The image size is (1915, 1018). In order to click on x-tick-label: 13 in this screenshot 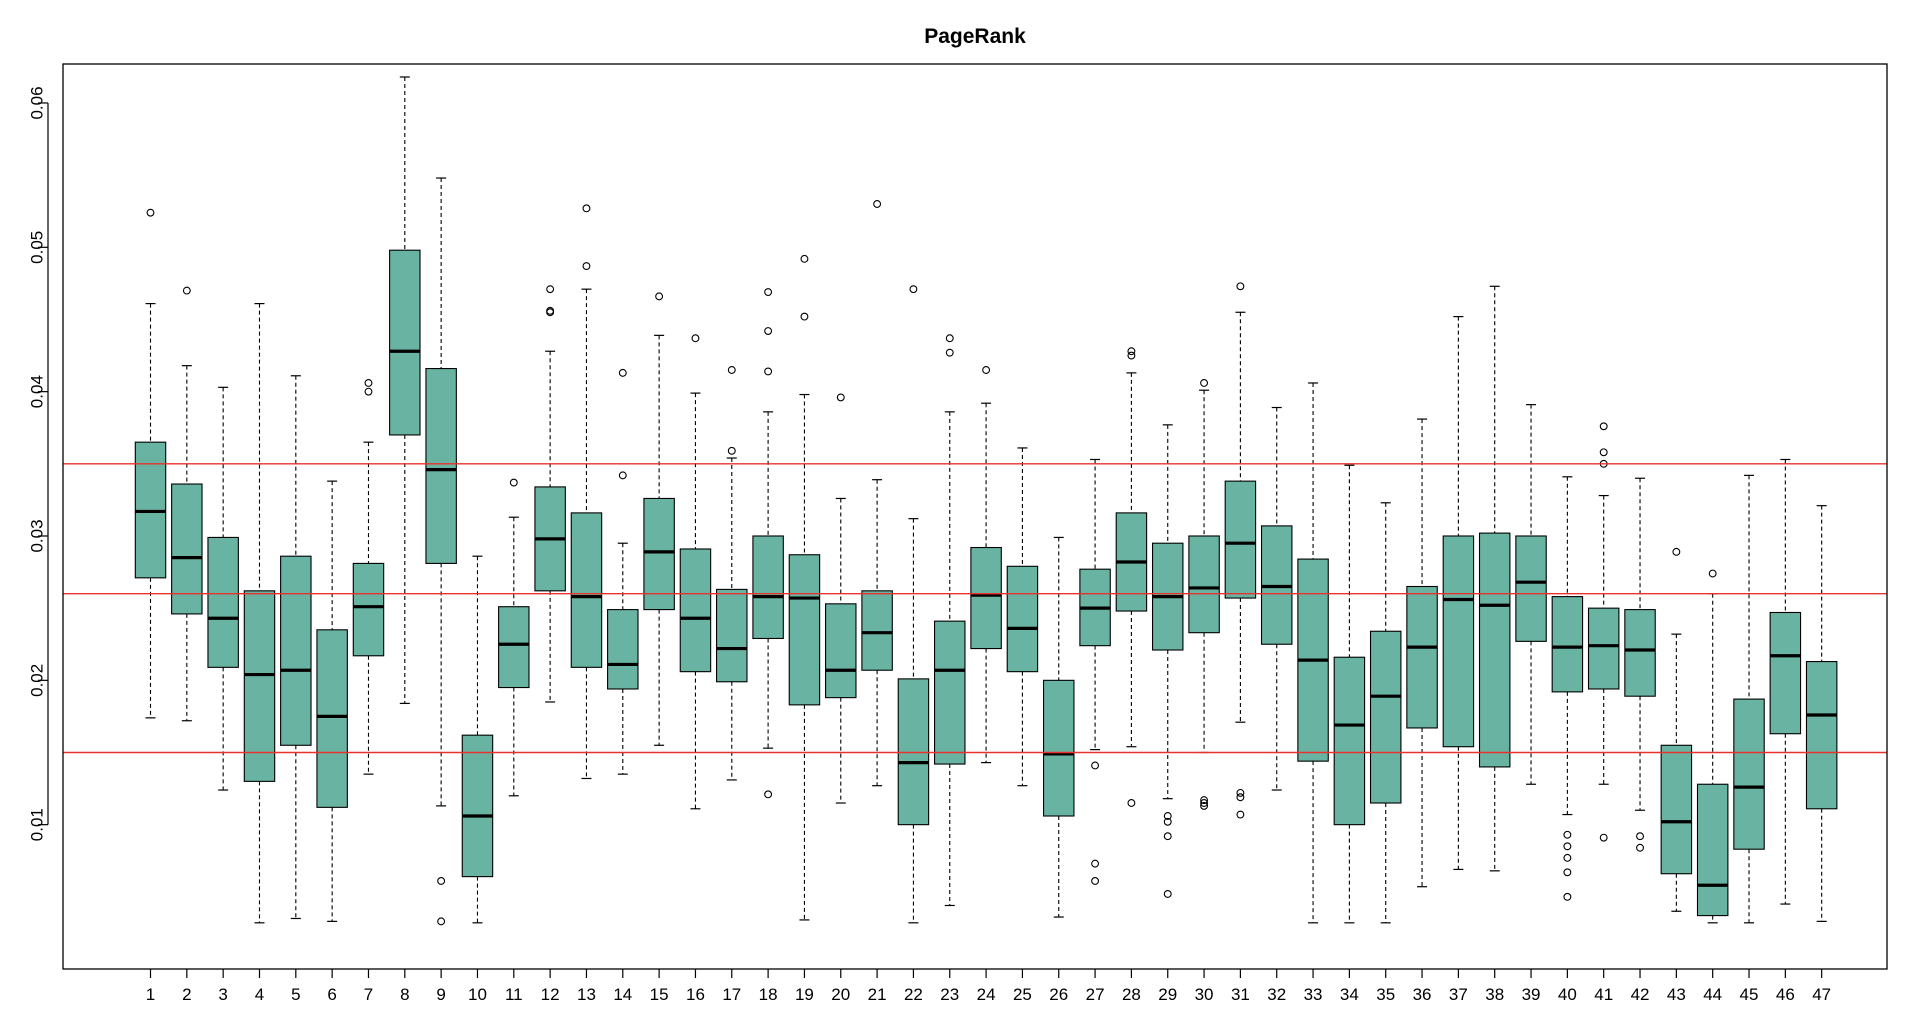, I will do `click(586, 994)`.